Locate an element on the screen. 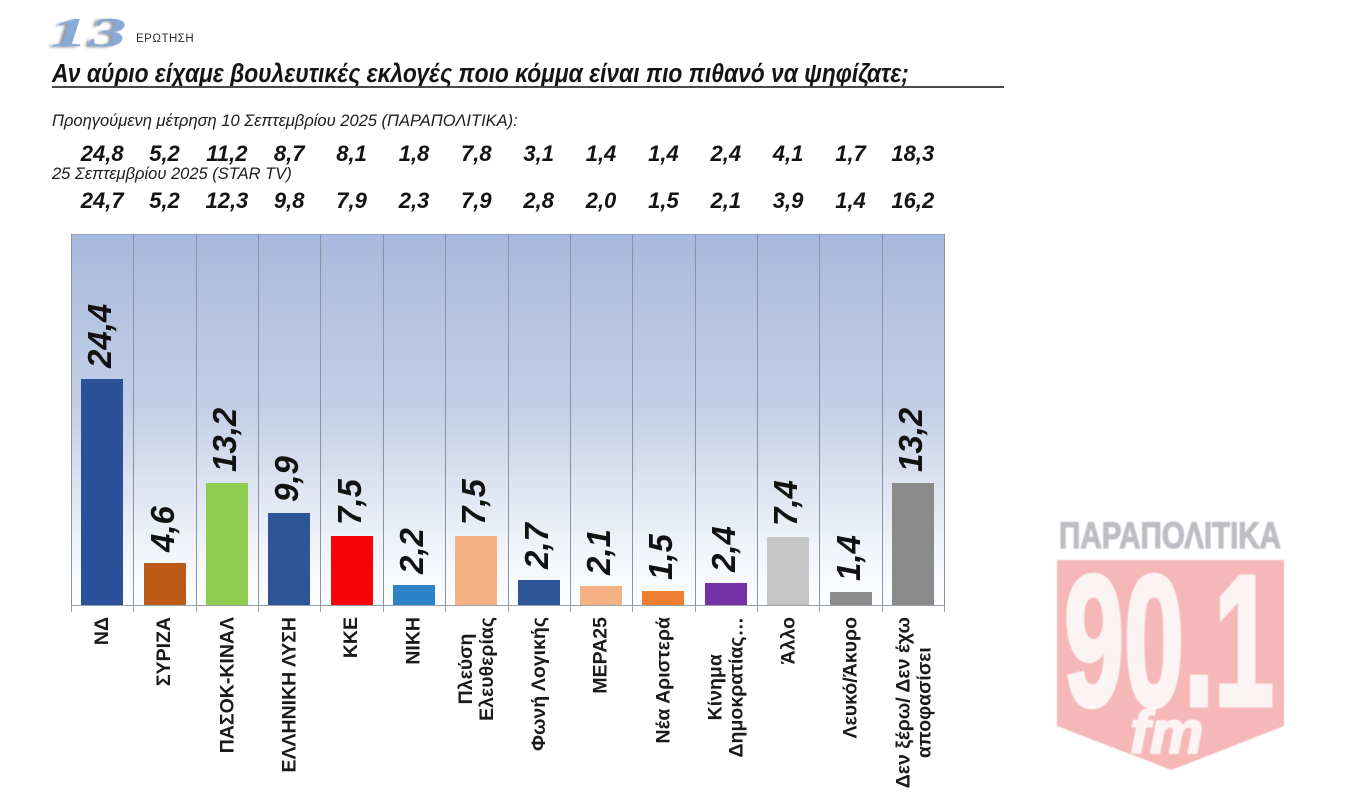  svg-text: 90.1 is located at coordinates (1169, 641).